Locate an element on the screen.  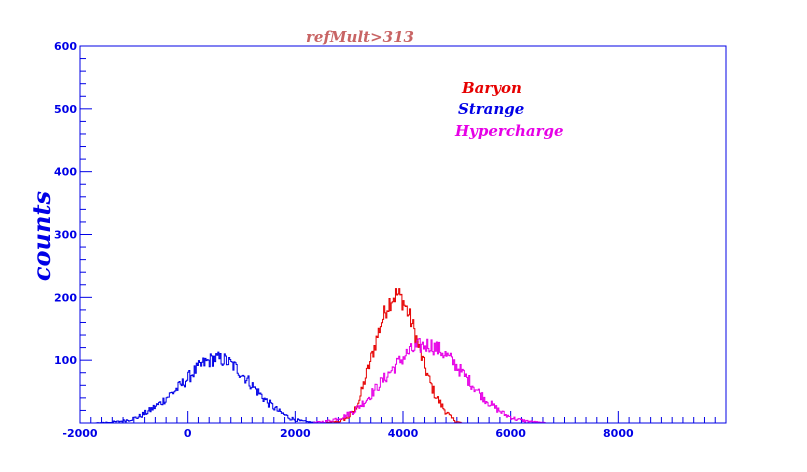
y-tick-label: 600 is located at coordinates (65, 46).